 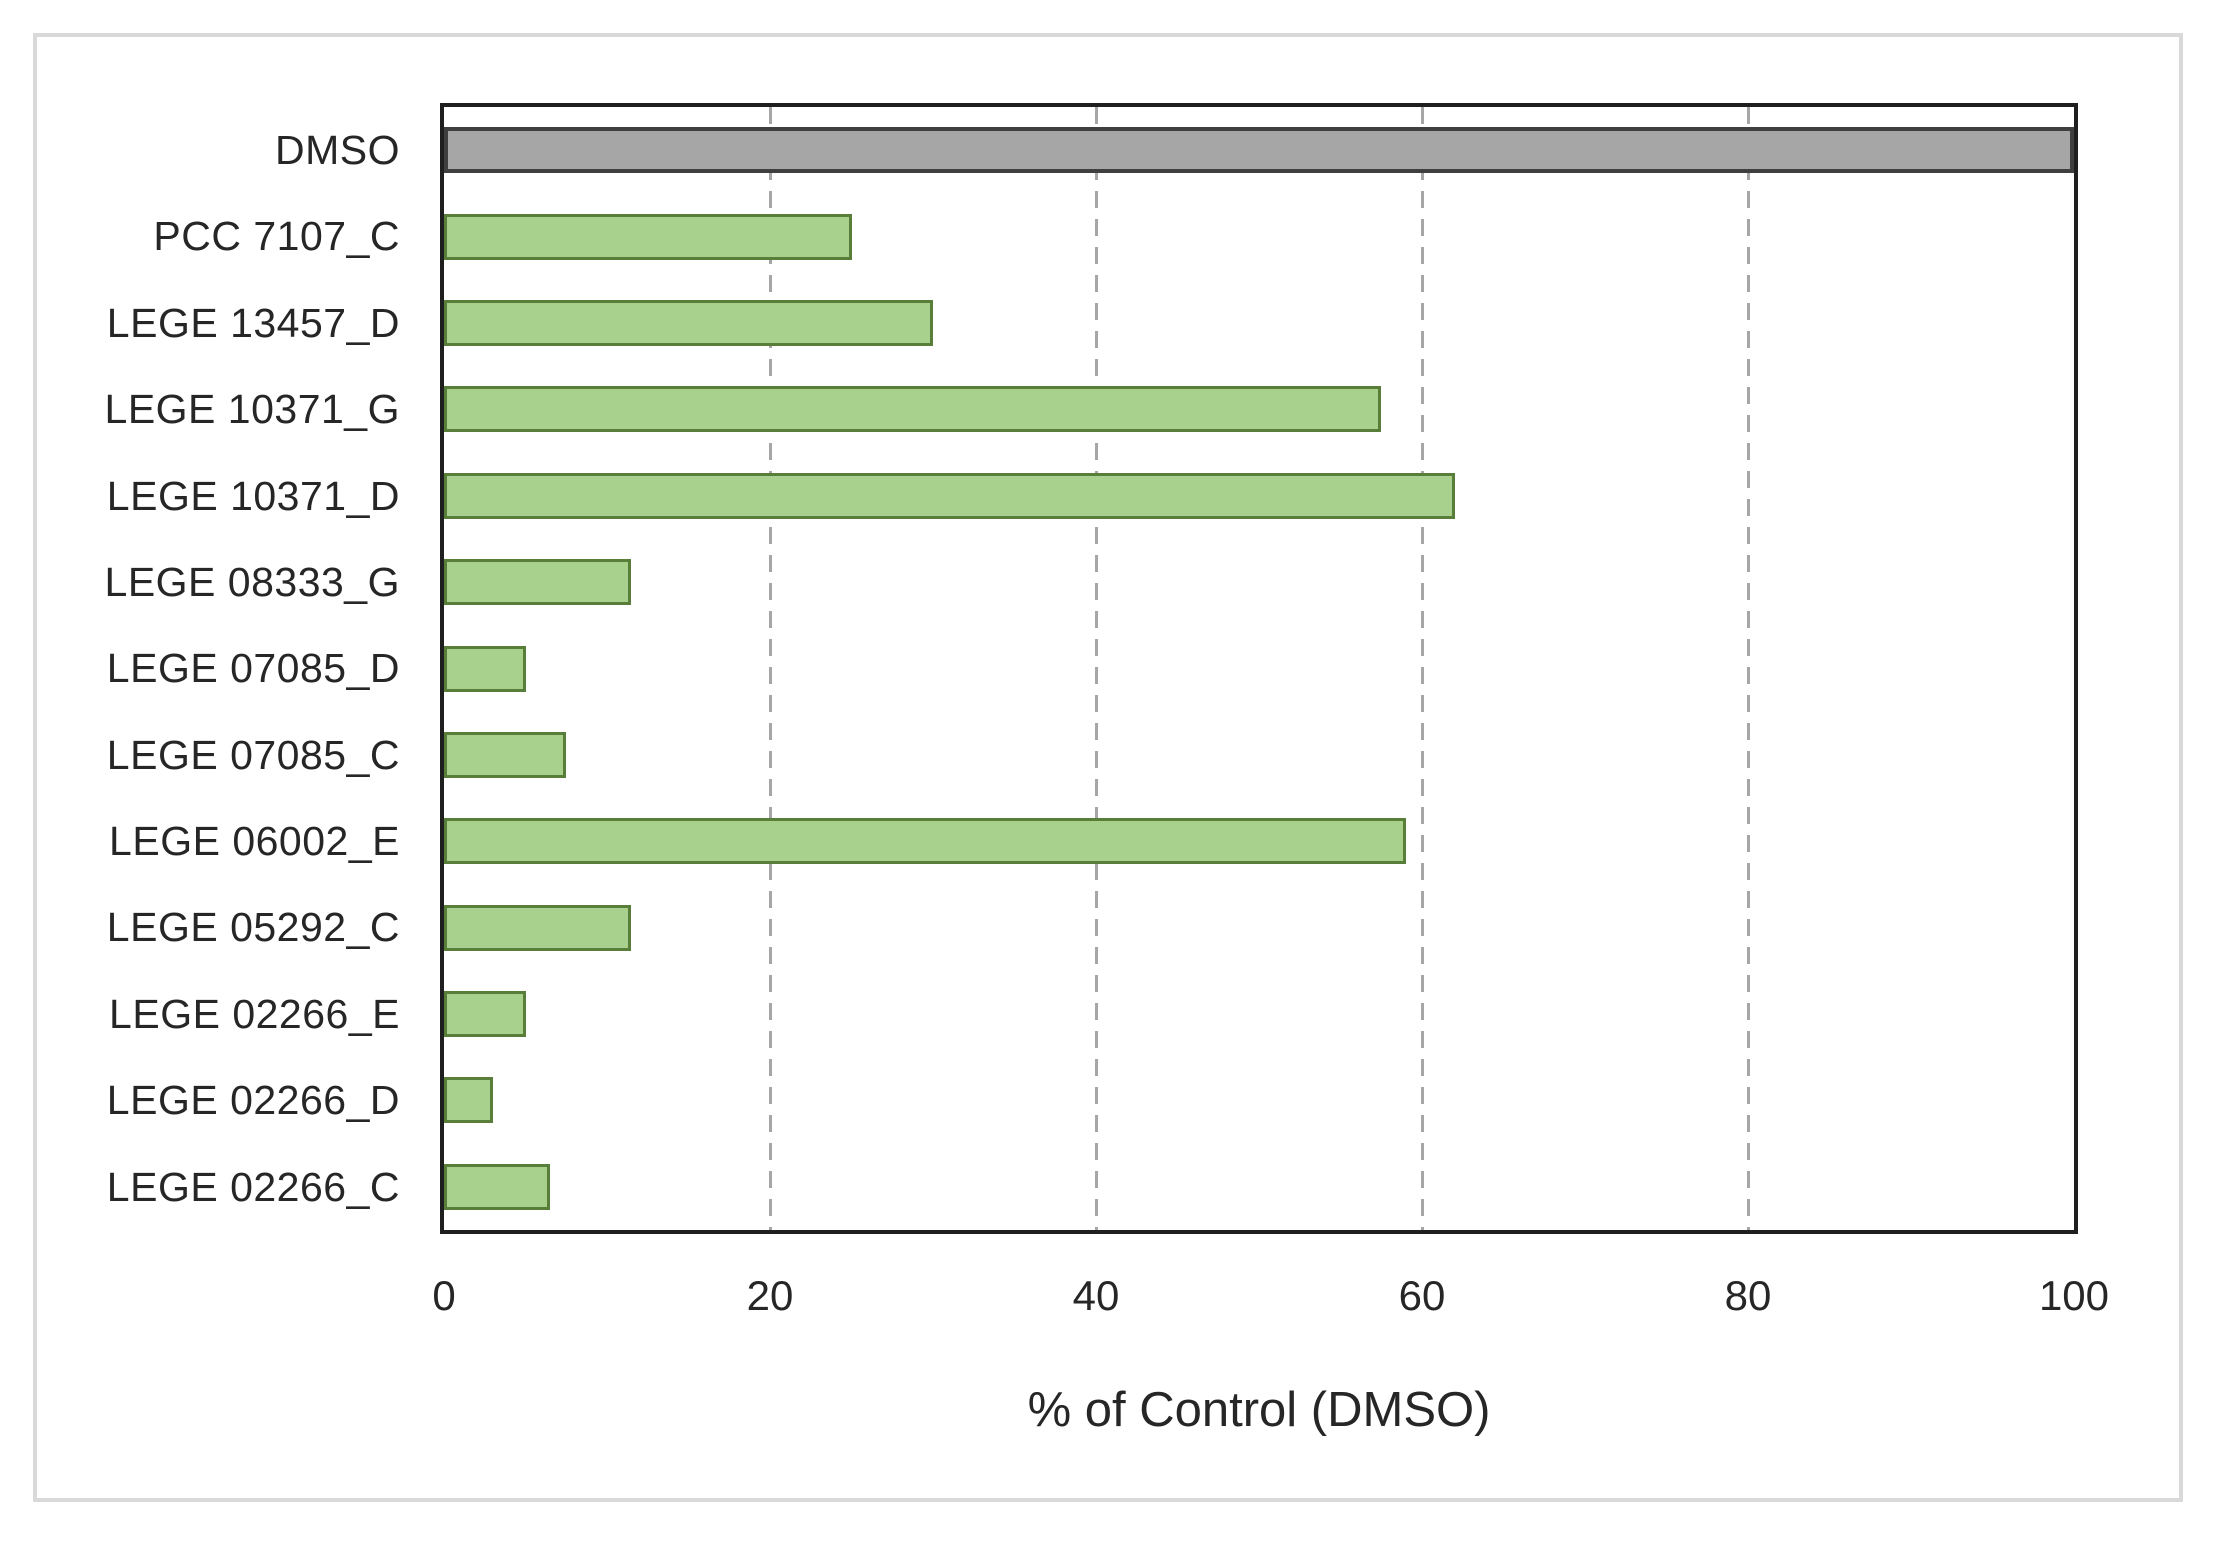 I want to click on bar-pcc-7107-c, so click(x=648, y=237).